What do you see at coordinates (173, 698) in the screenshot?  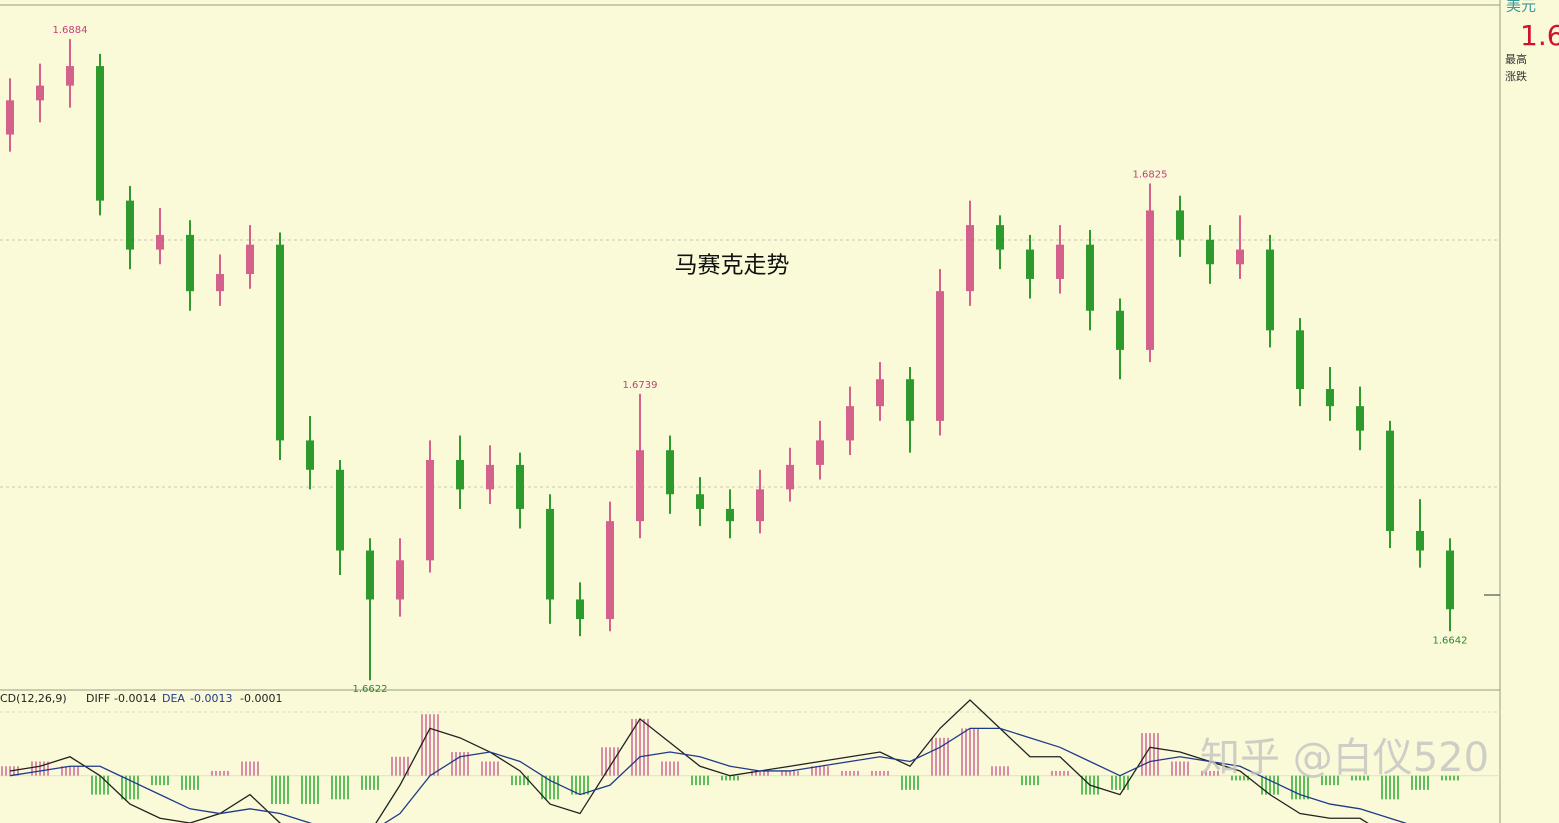 I see `dea-label: DEA` at bounding box center [173, 698].